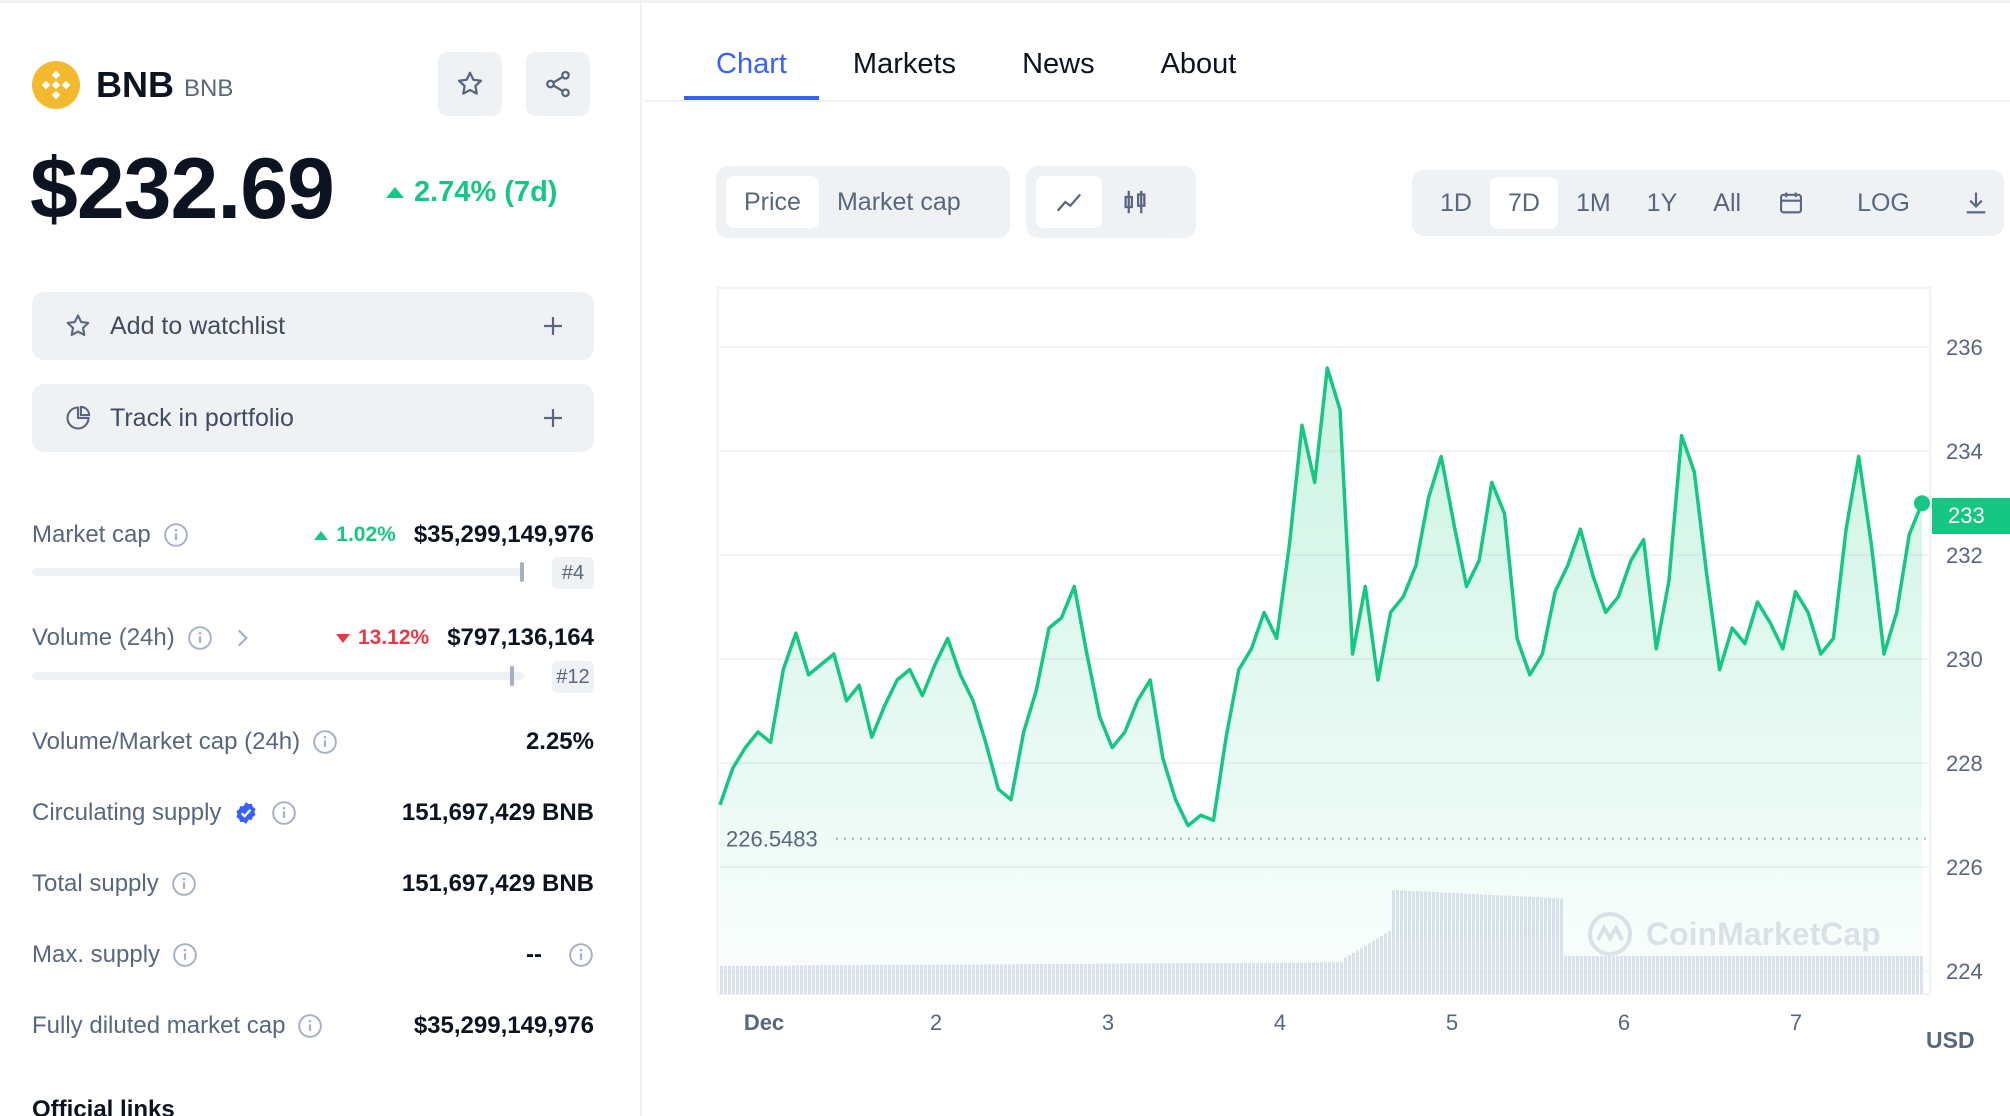 This screenshot has height=1116, width=2010. I want to click on top-border, so click(1005, 1).